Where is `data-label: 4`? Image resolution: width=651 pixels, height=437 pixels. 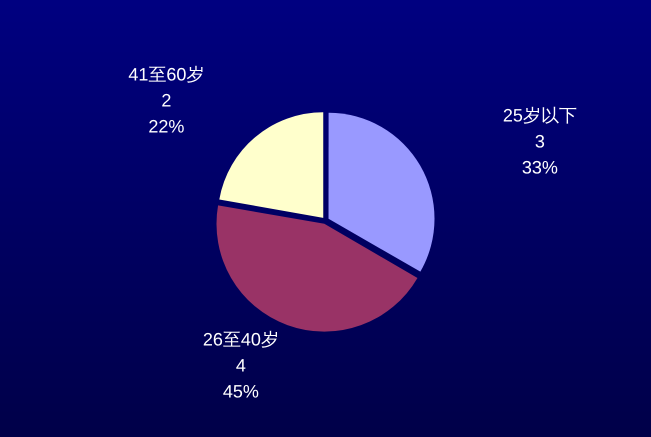 data-label: 4 is located at coordinates (241, 366).